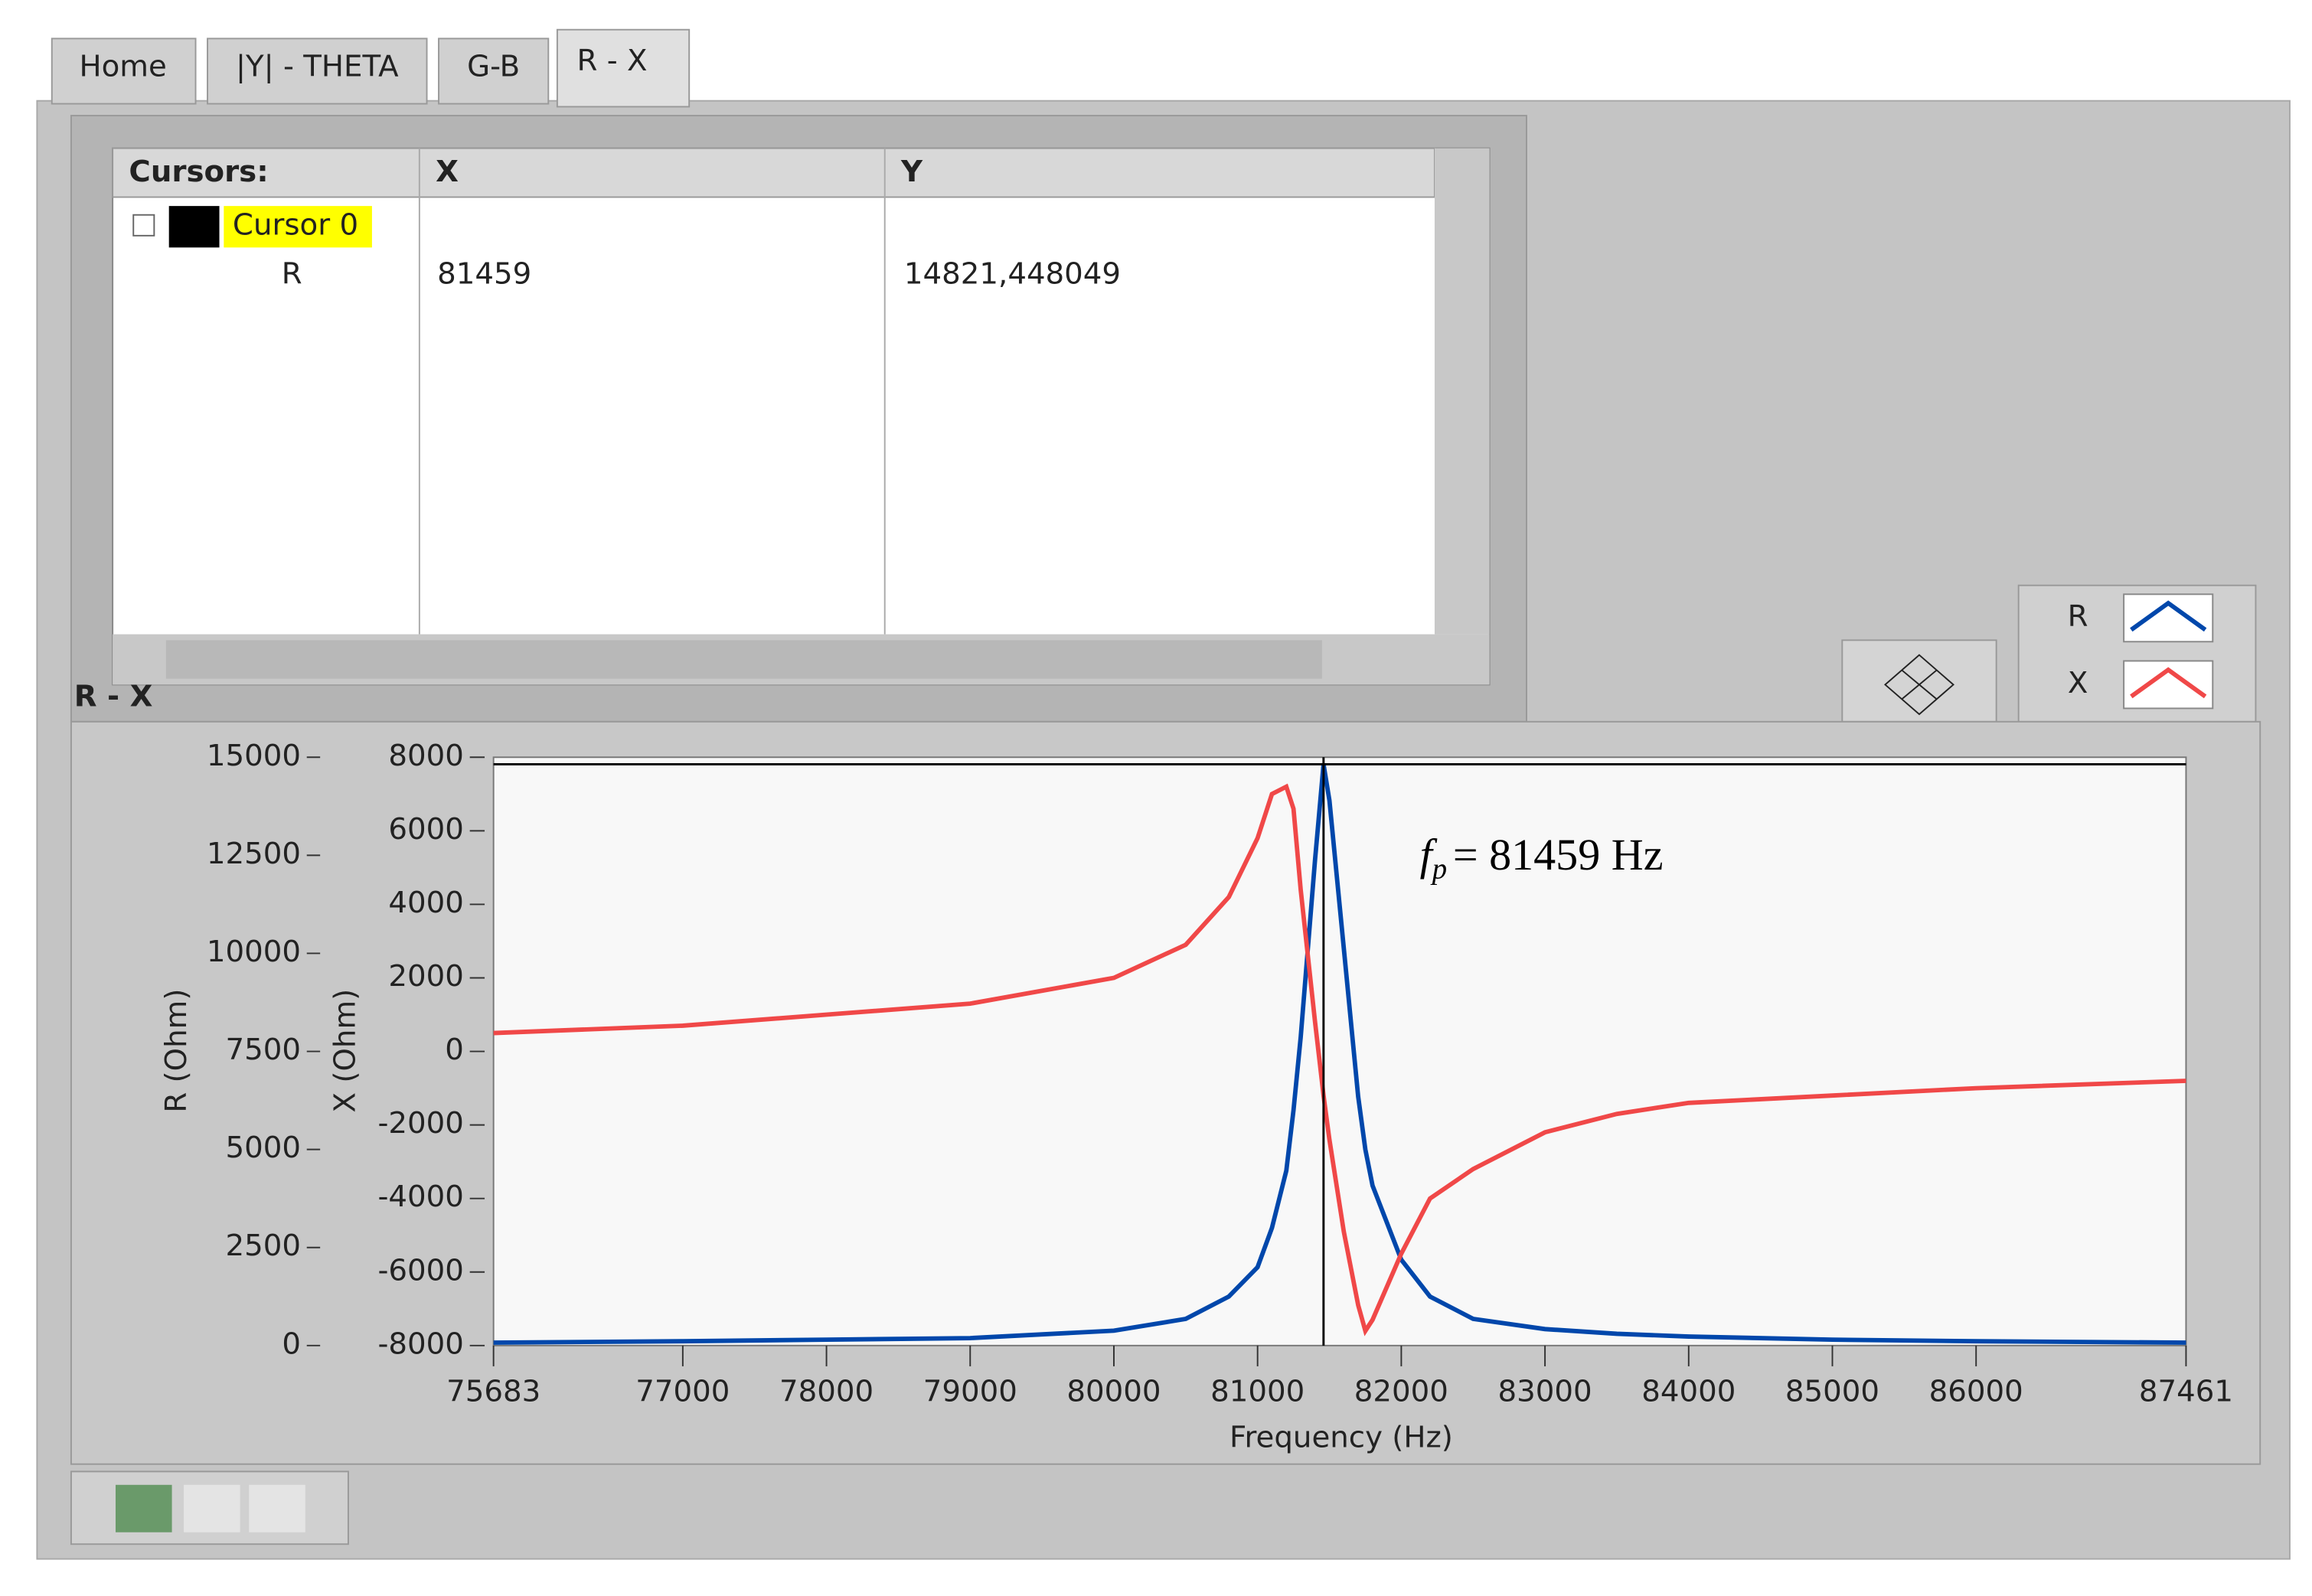  I want to click on graph-label: R - X, so click(113, 696).